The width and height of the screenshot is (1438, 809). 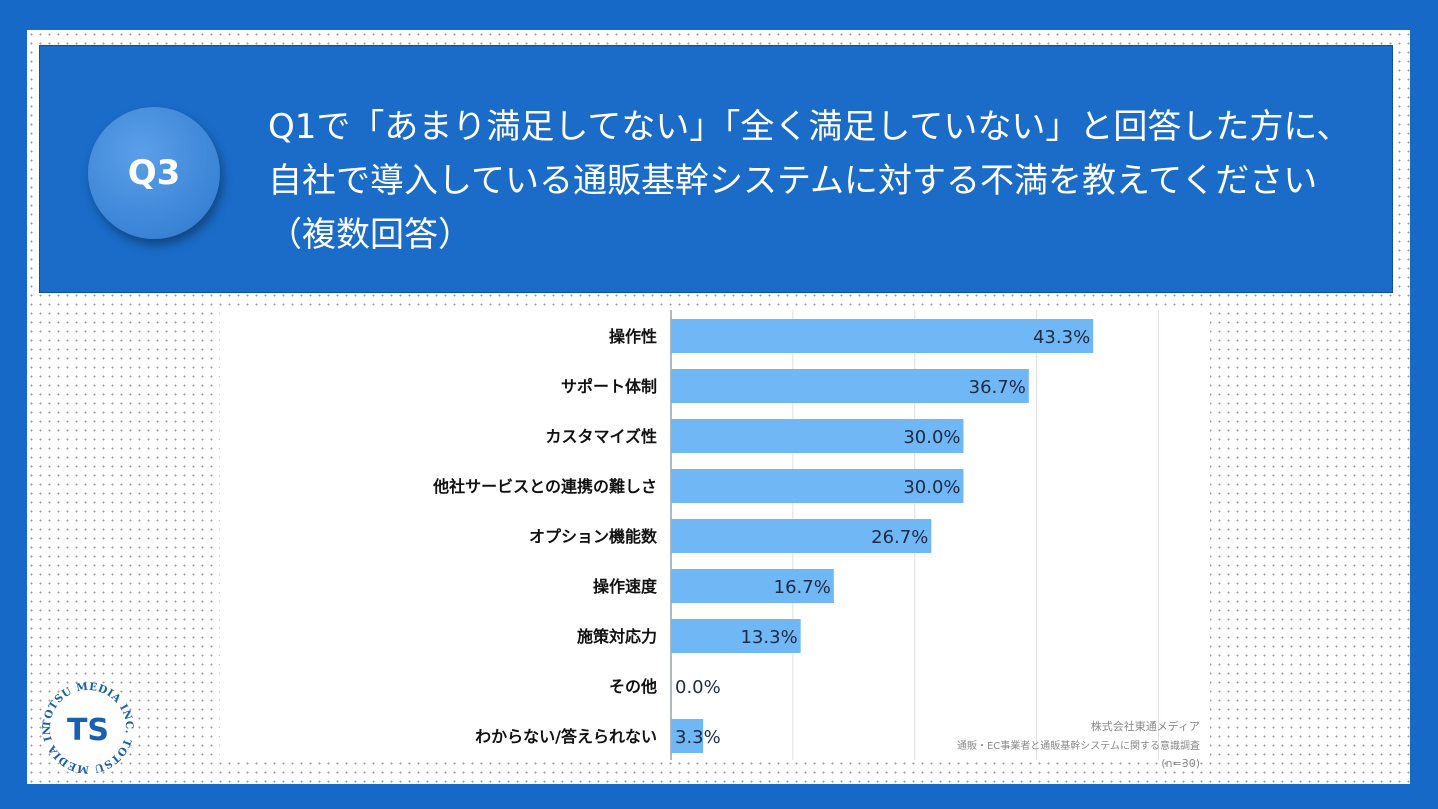 I want to click on logo-mark: TS, so click(x=88, y=730).